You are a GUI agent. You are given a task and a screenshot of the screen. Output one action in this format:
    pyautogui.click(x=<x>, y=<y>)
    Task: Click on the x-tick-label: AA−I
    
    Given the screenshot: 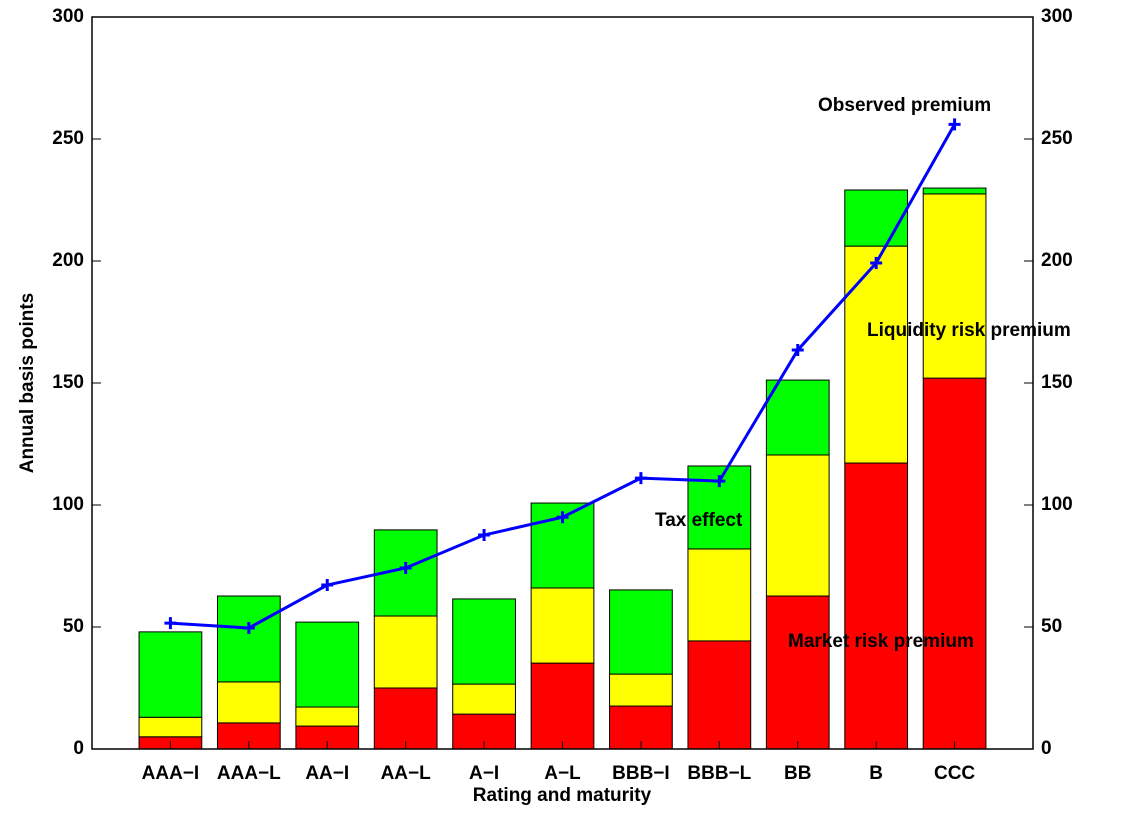 What is the action you would take?
    pyautogui.click(x=327, y=773)
    